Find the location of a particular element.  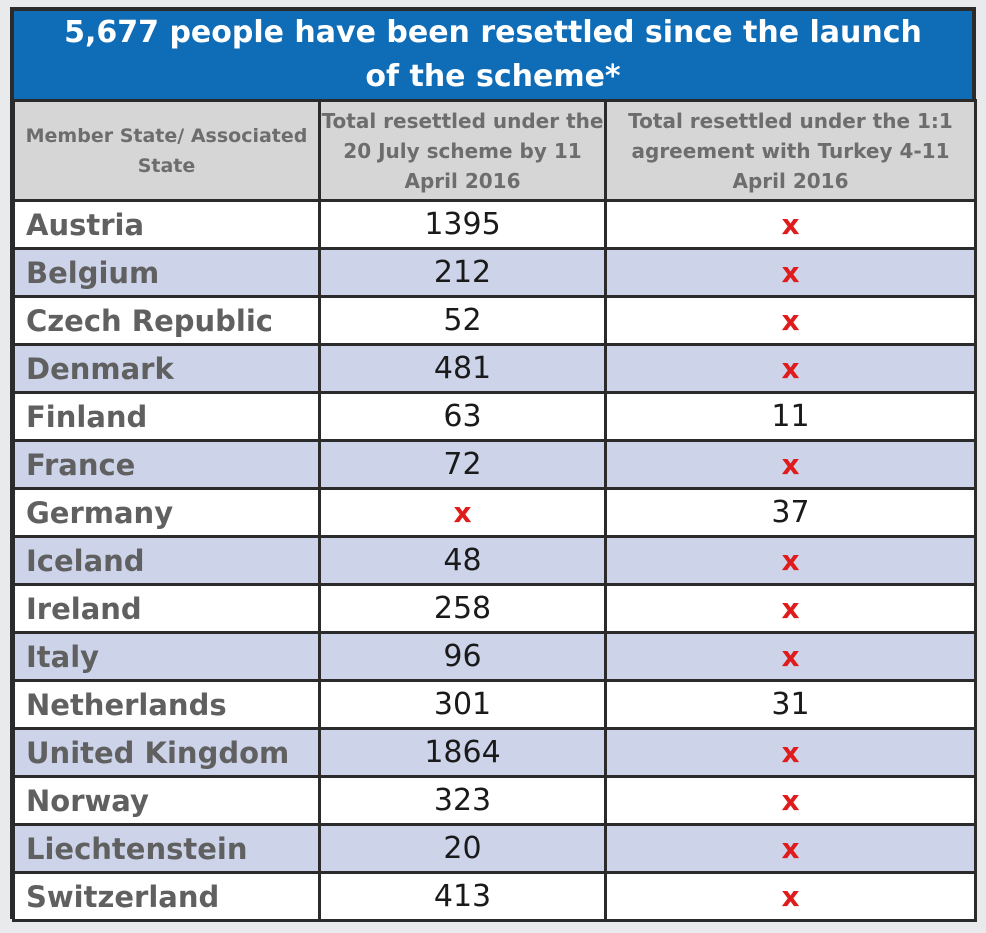

table-row: Switzerland 413 x is located at coordinates (494, 896).